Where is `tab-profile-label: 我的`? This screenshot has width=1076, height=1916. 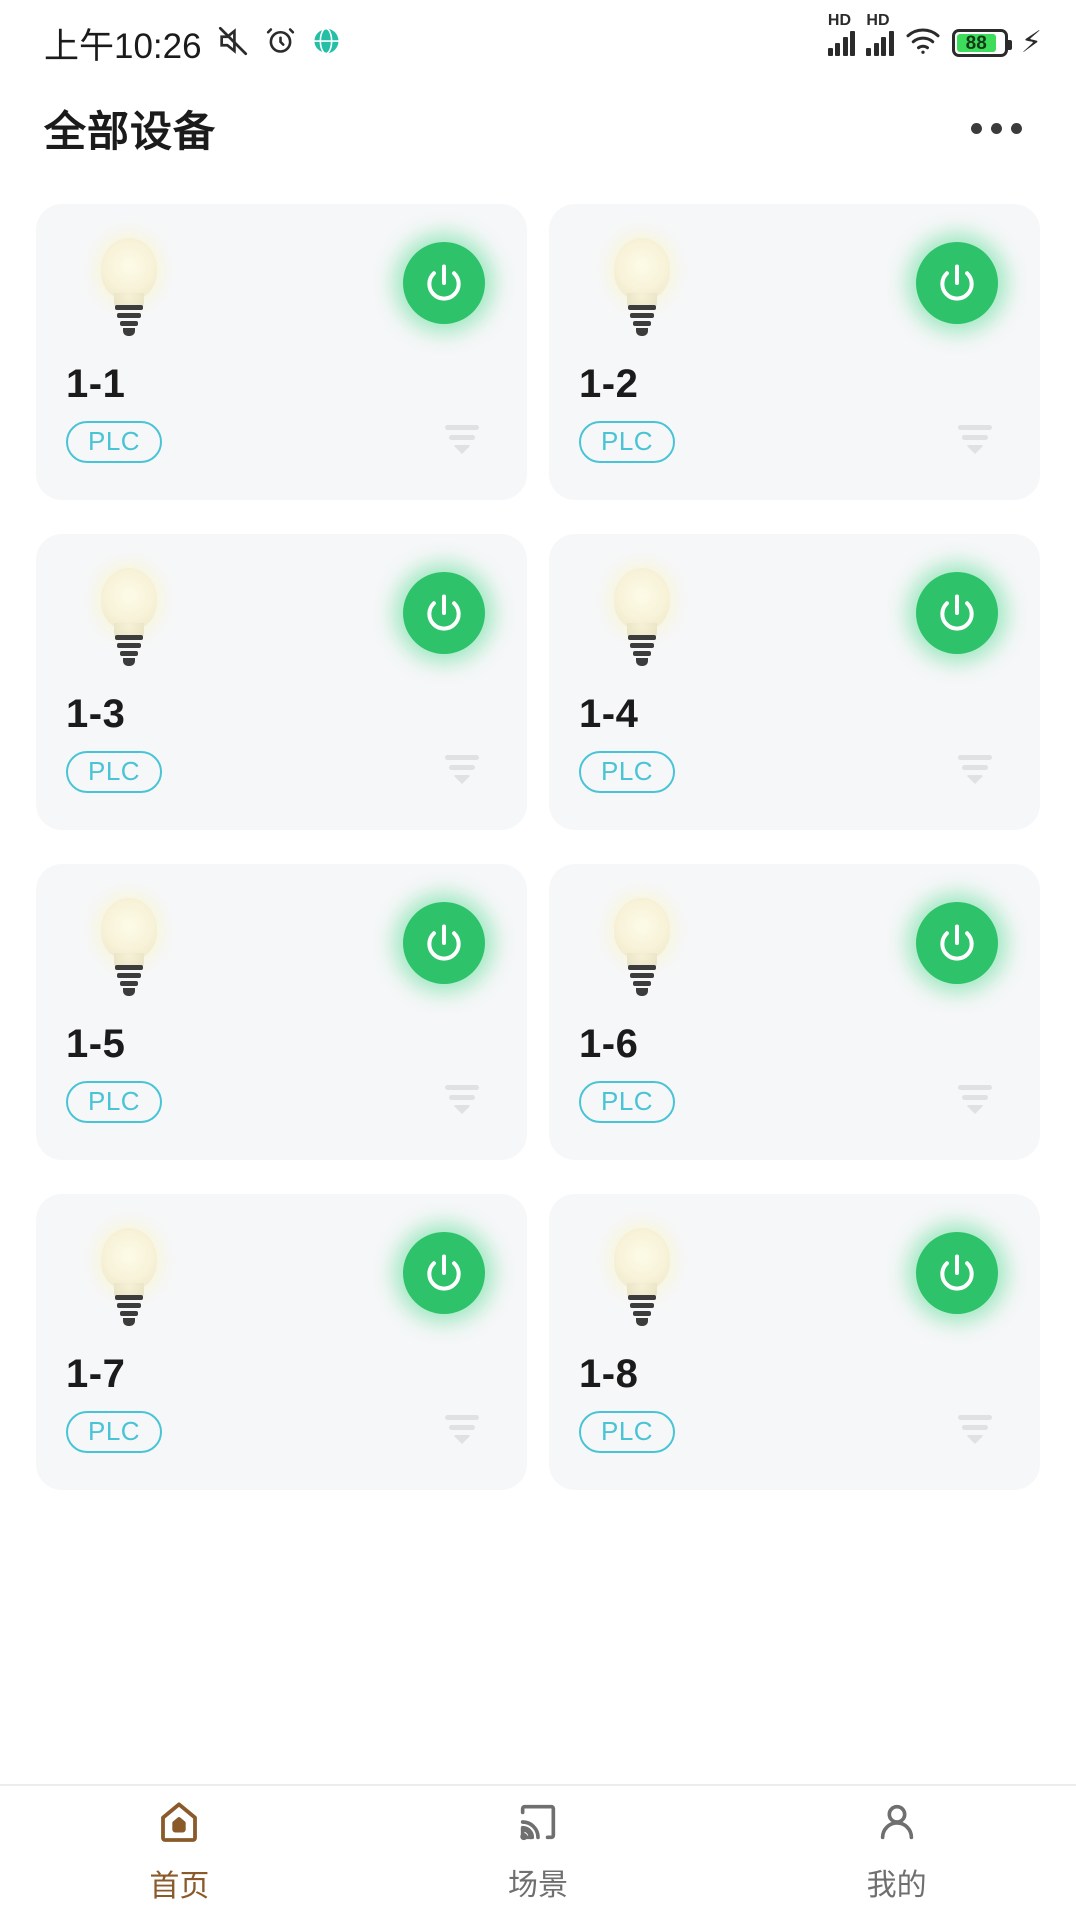 tab-profile-label: 我的 is located at coordinates (896, 1885).